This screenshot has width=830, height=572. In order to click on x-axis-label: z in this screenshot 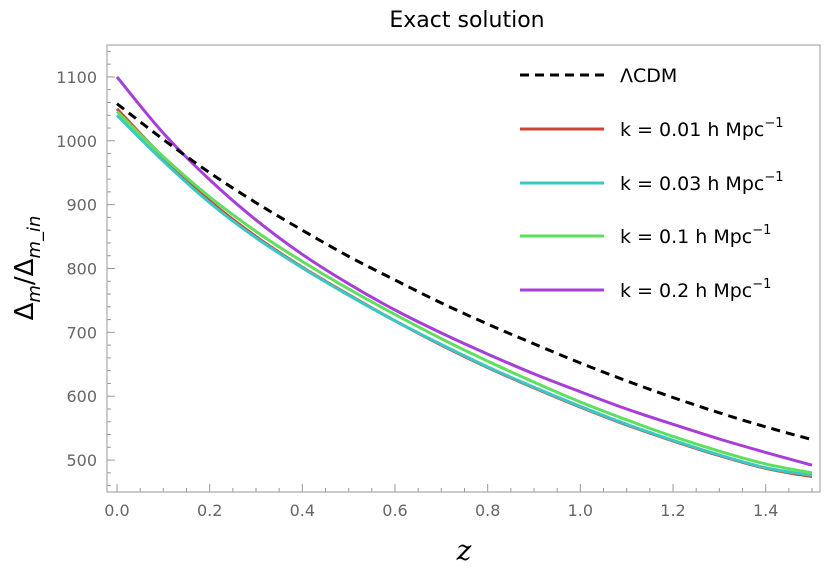, I will do `click(464, 550)`.